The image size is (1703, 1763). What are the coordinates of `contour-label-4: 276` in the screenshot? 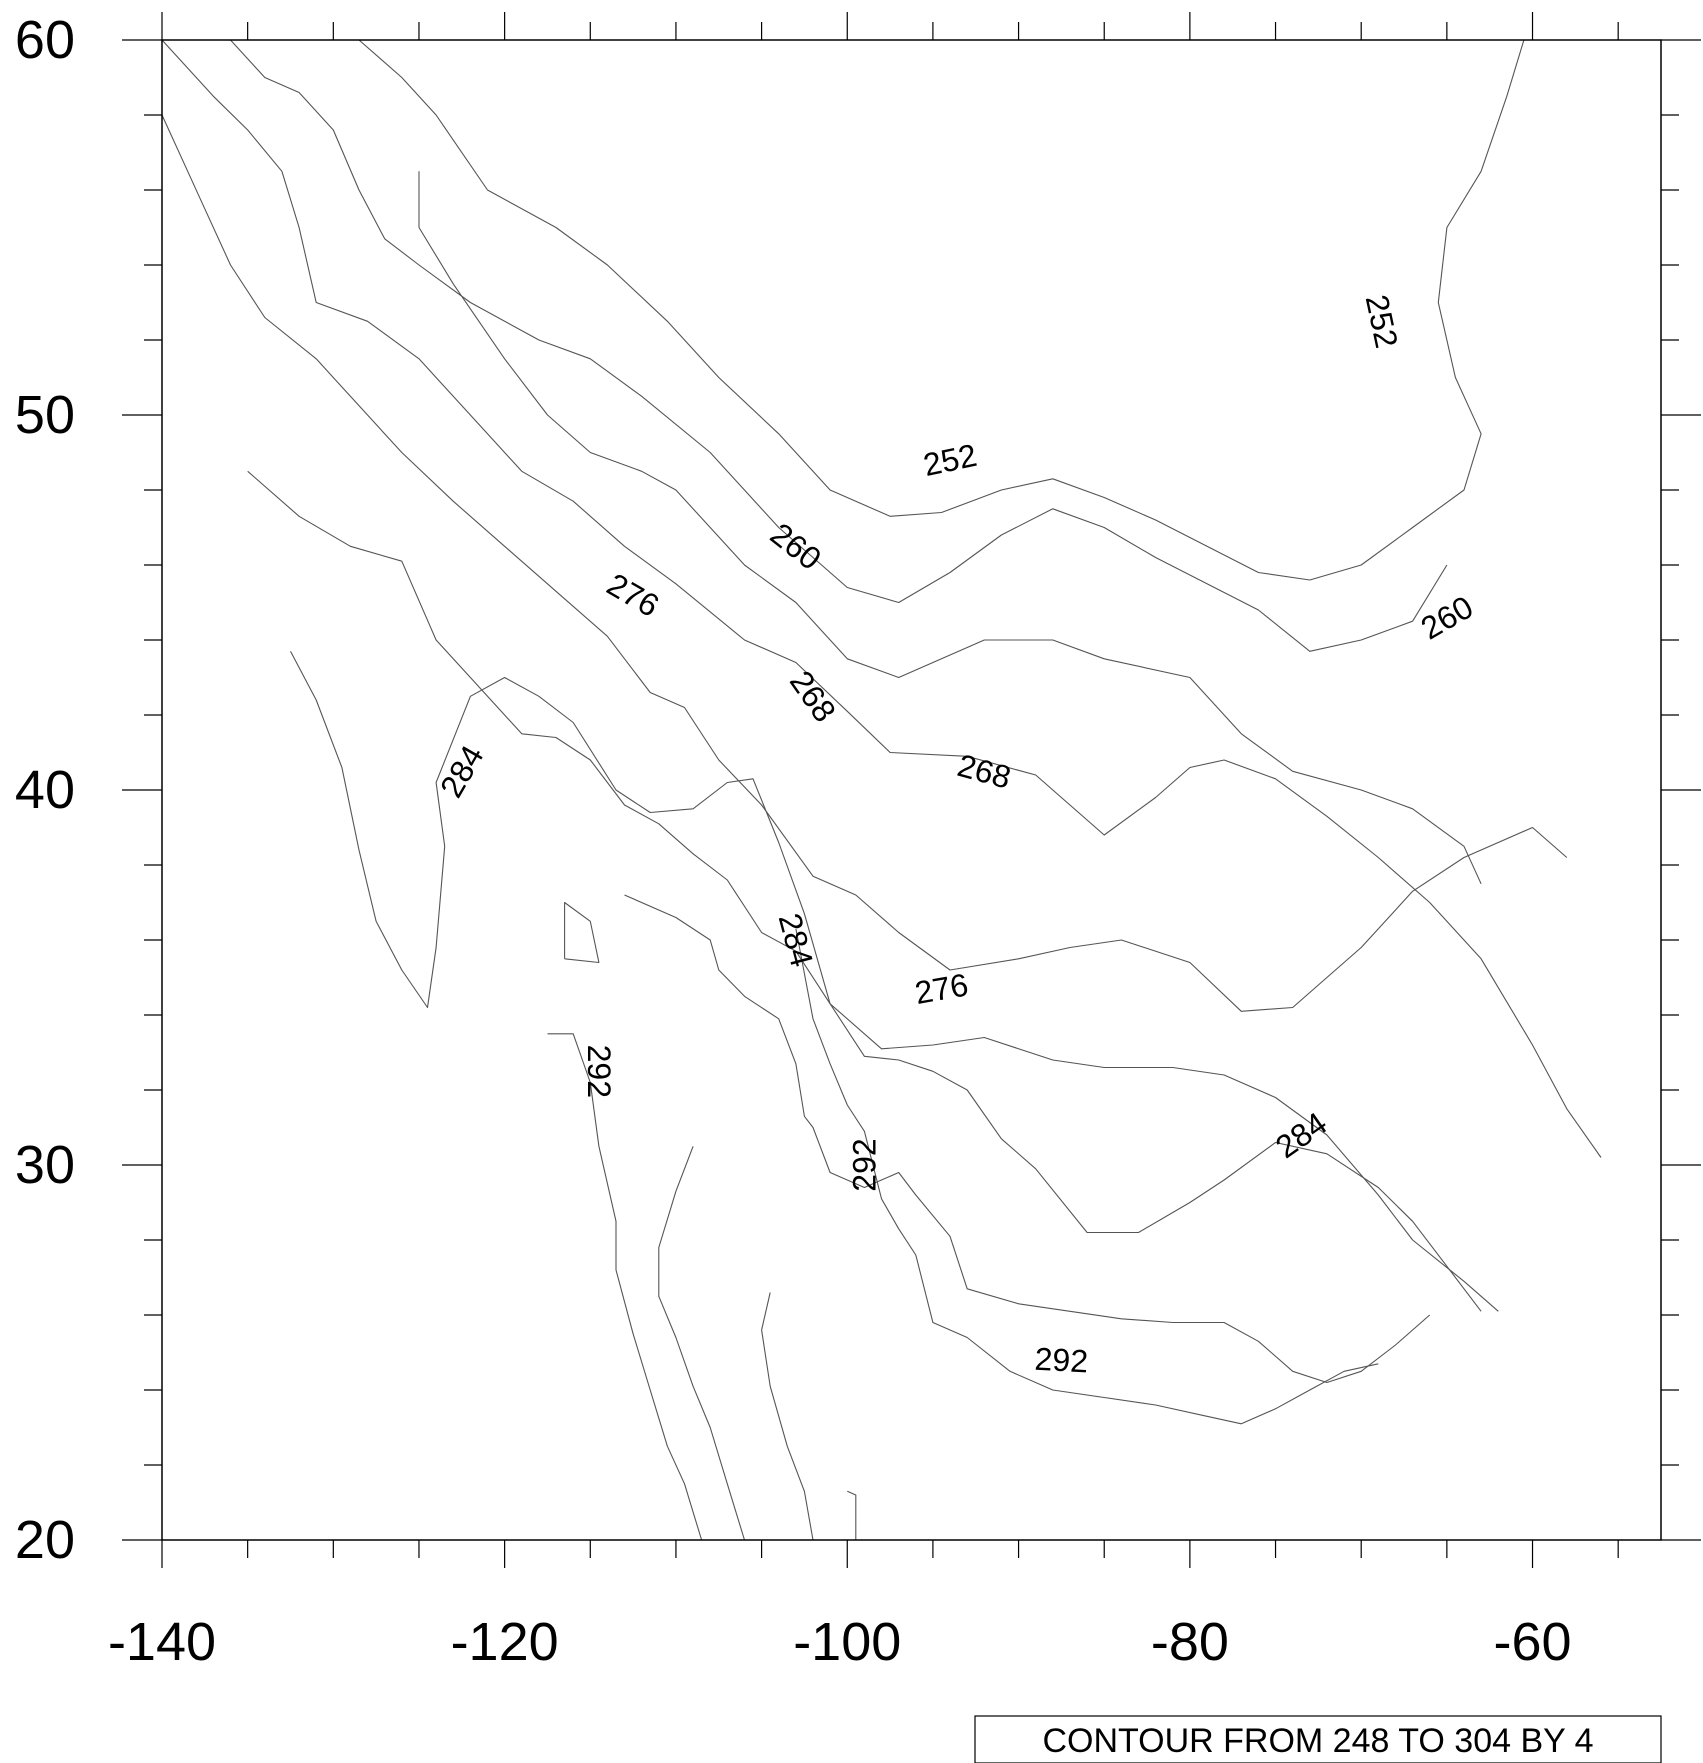 It's located at (633, 595).